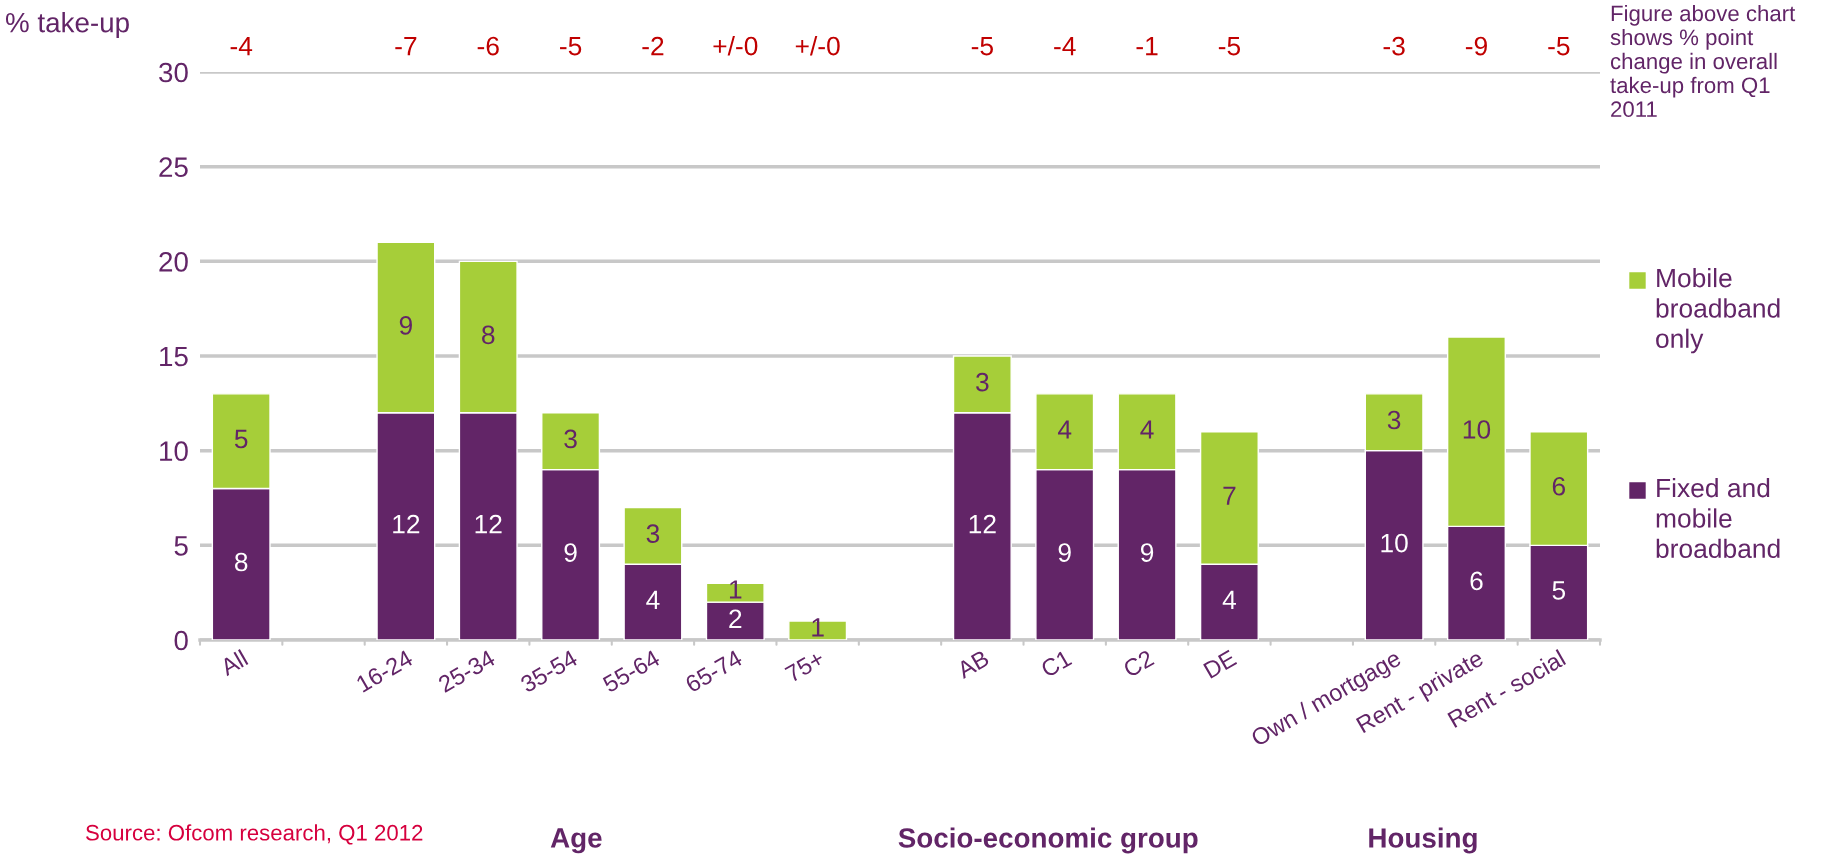  What do you see at coordinates (1718, 311) in the screenshot?
I see `legend-label: Mobile broadband only` at bounding box center [1718, 311].